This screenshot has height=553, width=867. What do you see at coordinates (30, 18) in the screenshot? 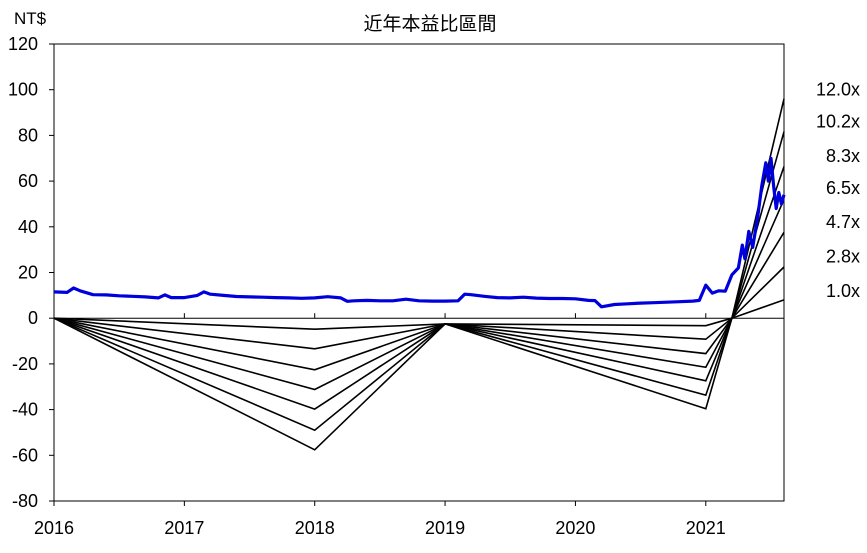
I see `y-axis-unit: NT$` at bounding box center [30, 18].